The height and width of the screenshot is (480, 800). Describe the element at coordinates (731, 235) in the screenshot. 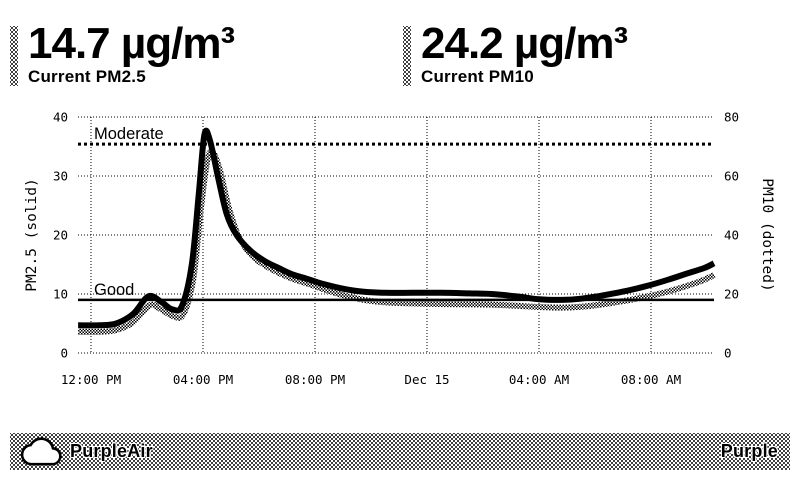

I see `y-right-tick-label: 40` at that location.